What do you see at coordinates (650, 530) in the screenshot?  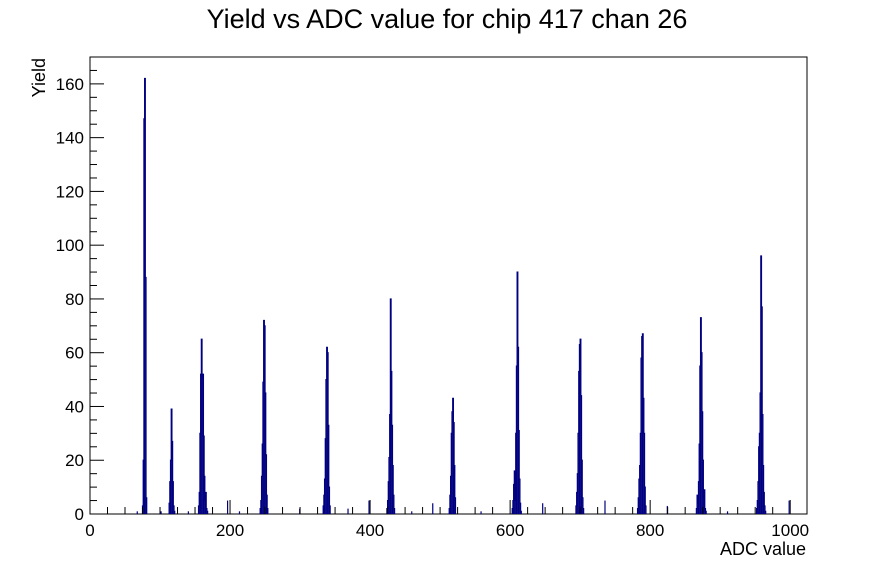 I see `x-tick-label: 800` at bounding box center [650, 530].